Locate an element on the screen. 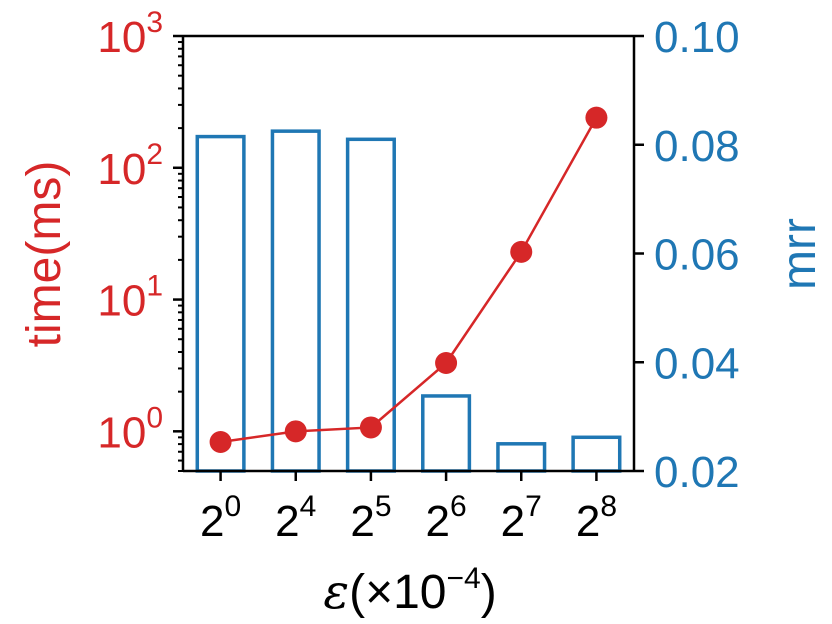 Image resolution: width=832 pixels, height=624 pixels. x-axis-title-exp: −4 is located at coordinates (463, 578).